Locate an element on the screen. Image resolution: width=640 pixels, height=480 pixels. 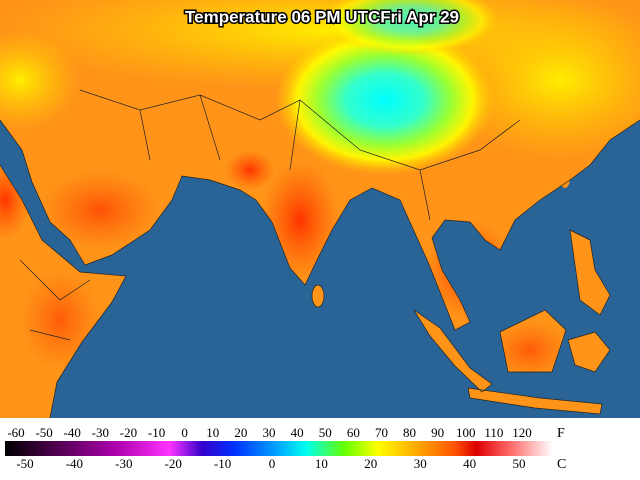
celsius-tick: -40 is located at coordinates (74, 463).